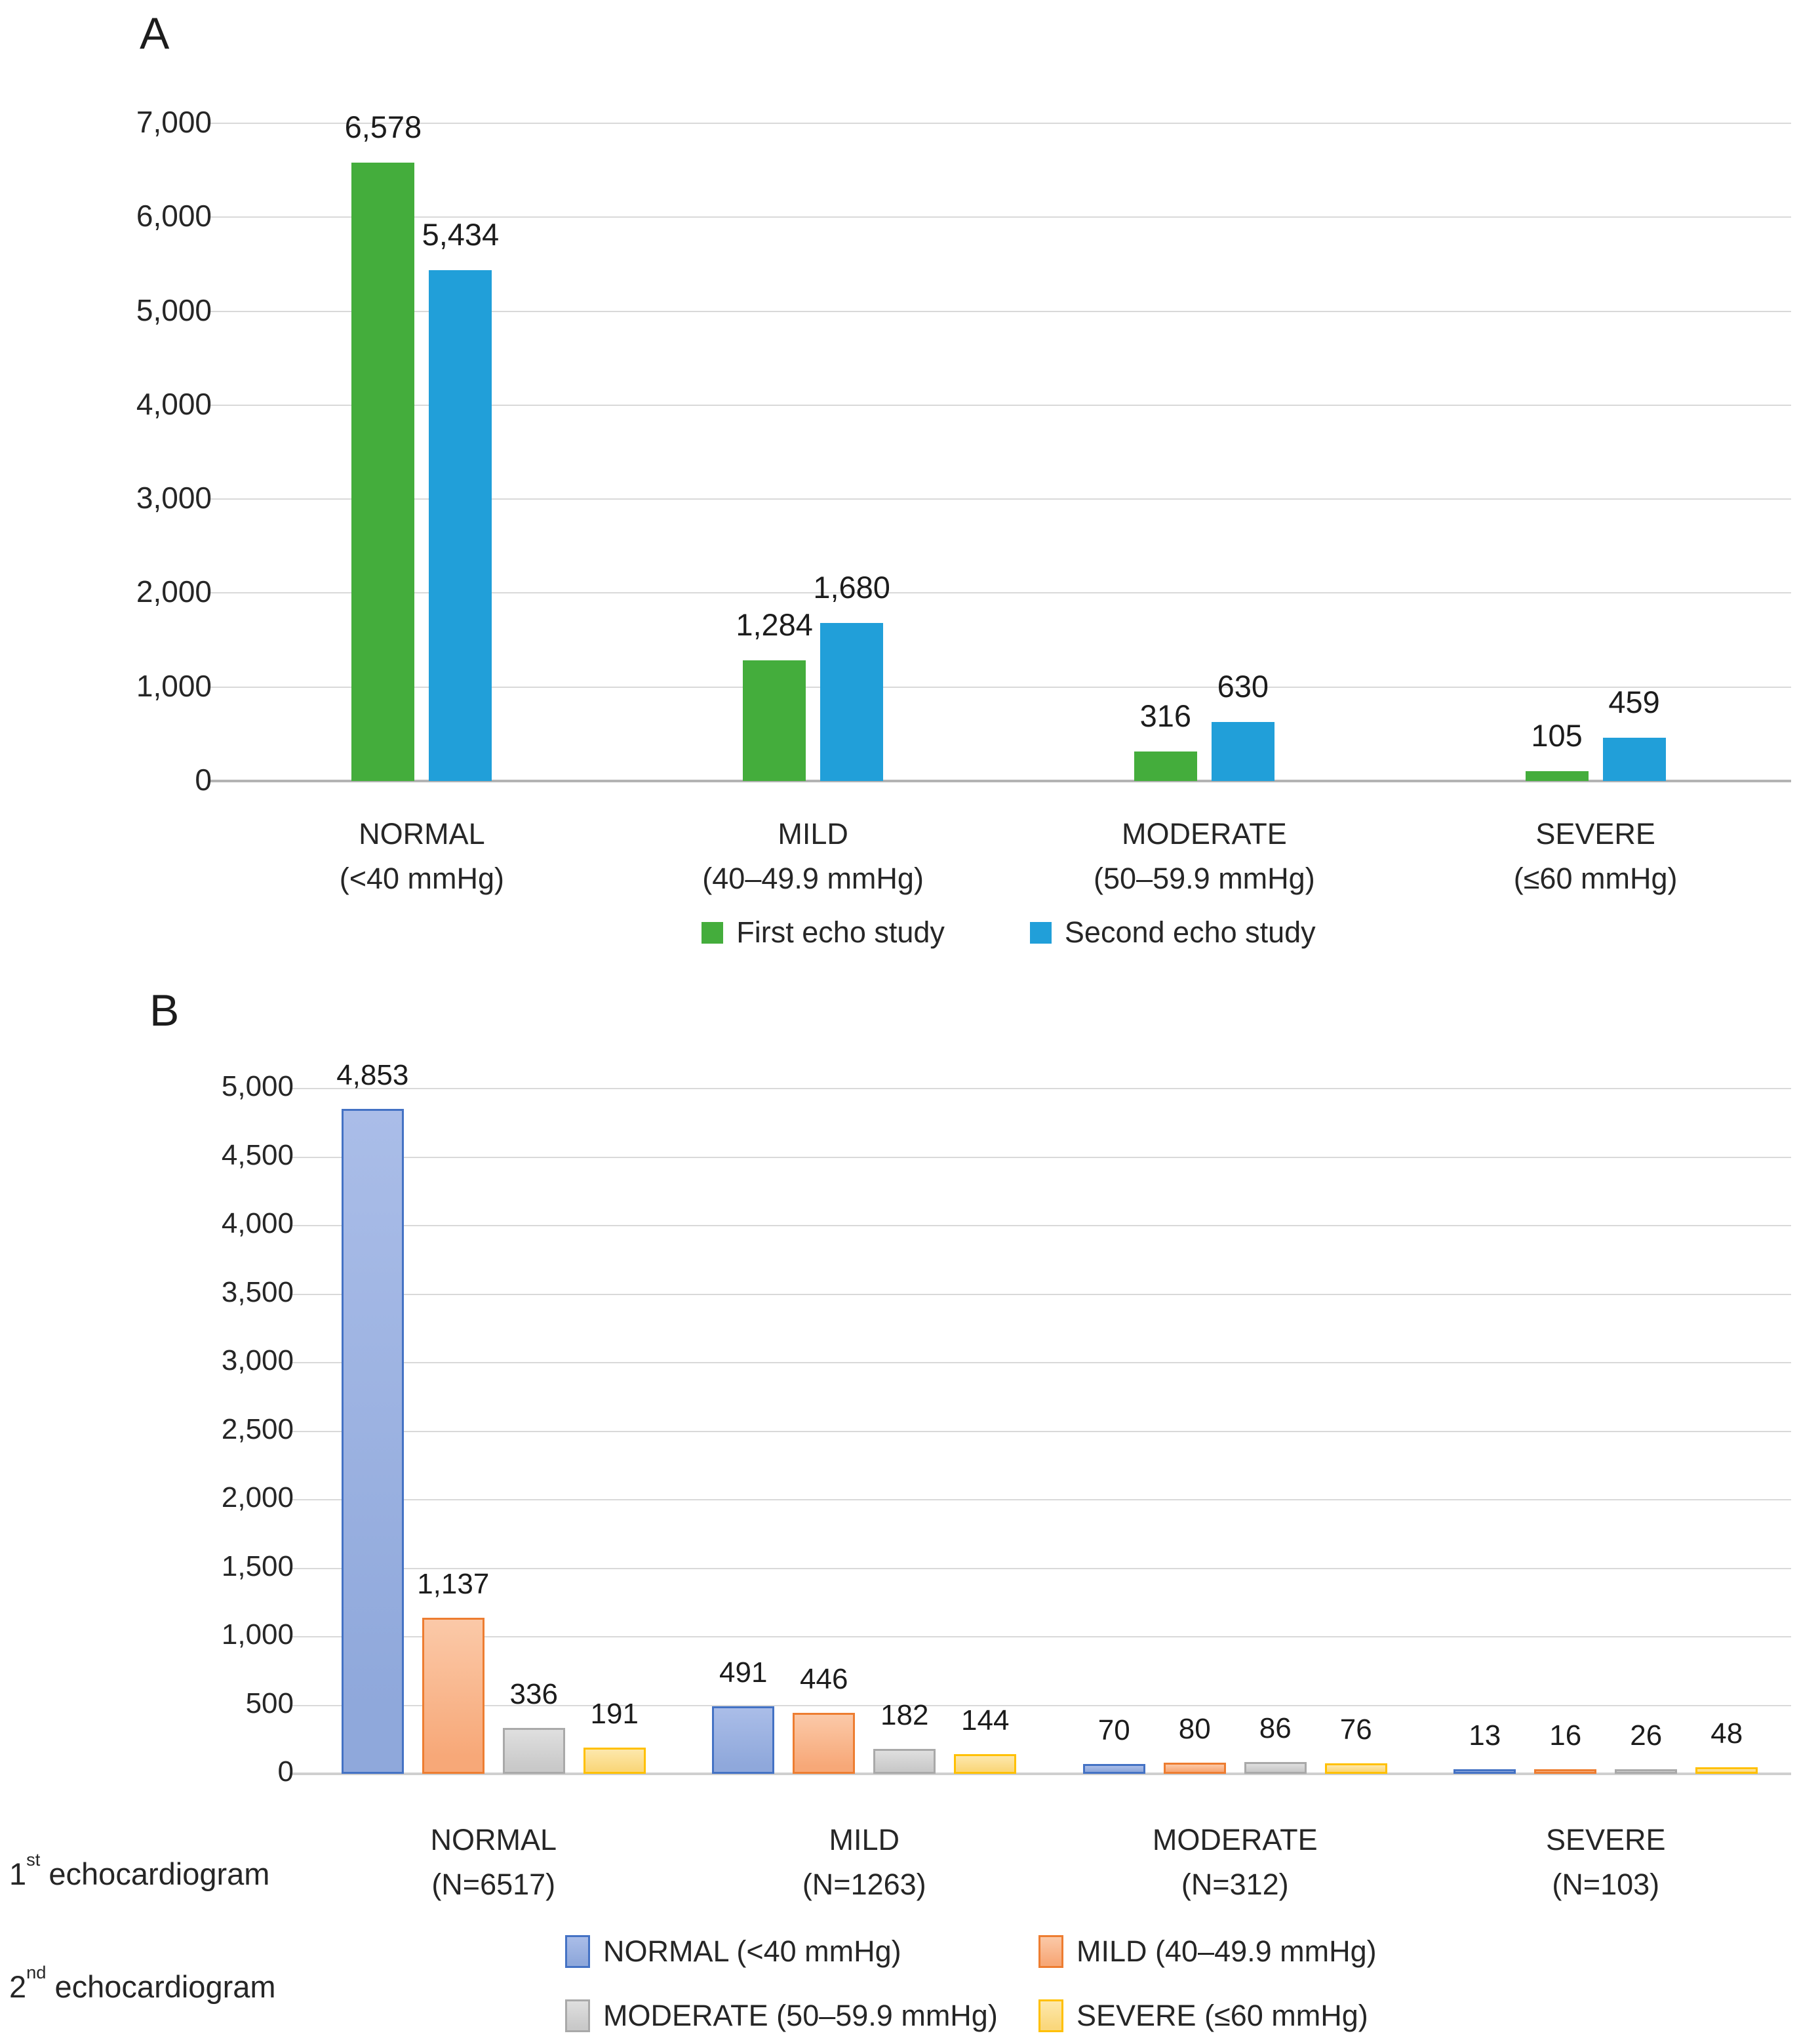 Image resolution: width=1818 pixels, height=2044 pixels. I want to click on first-echocardiogram-text: echocardiogram, so click(155, 1873).